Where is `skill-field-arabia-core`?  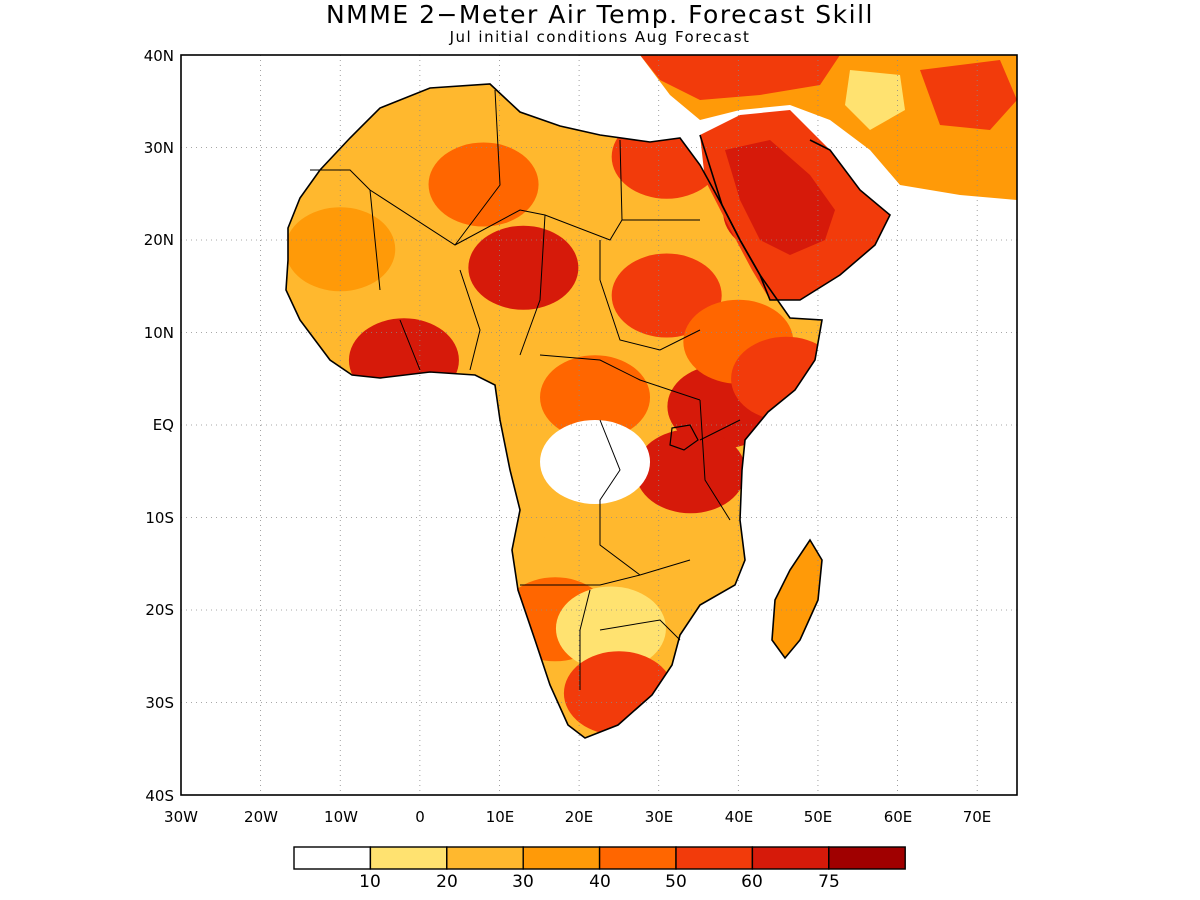 skill-field-arabia-core is located at coordinates (780, 197).